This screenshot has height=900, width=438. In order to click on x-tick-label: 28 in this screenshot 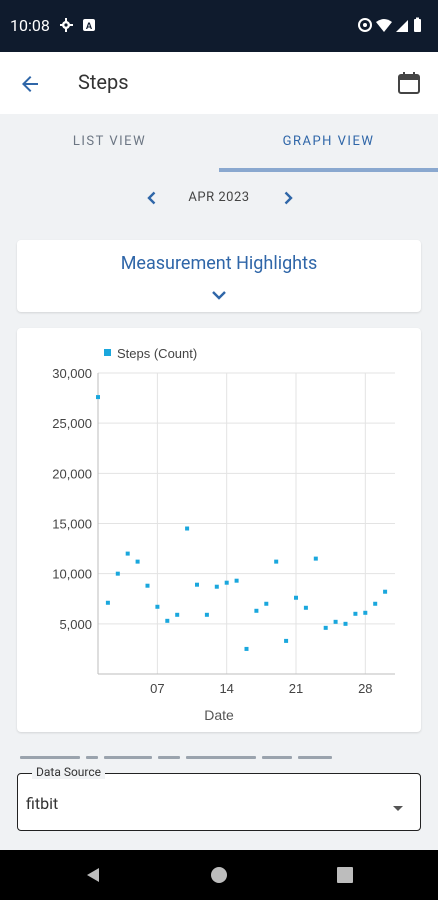, I will do `click(365, 688)`.